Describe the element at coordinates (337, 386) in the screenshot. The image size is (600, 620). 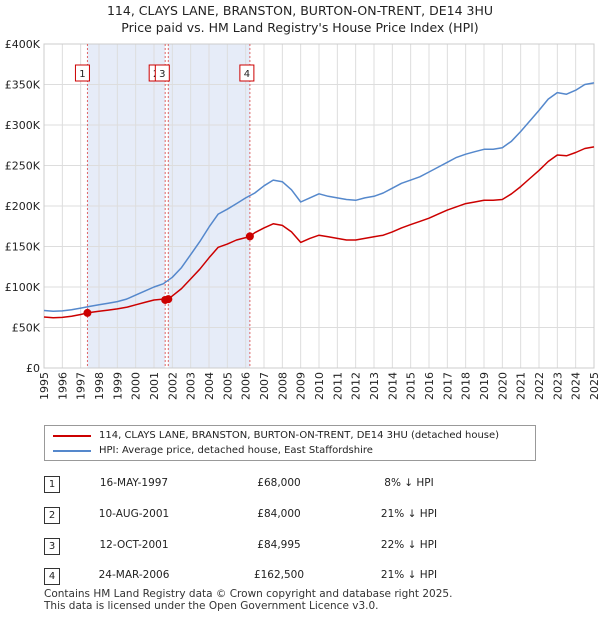
I see `x-tick-label: 2011` at that location.